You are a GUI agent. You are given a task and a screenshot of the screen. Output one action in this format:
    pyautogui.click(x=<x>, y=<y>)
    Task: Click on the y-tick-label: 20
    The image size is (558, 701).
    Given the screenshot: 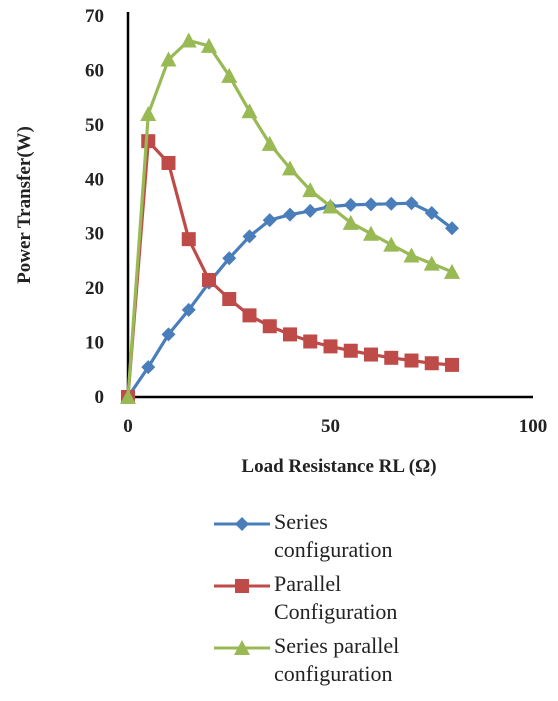 What is the action you would take?
    pyautogui.click(x=94, y=288)
    